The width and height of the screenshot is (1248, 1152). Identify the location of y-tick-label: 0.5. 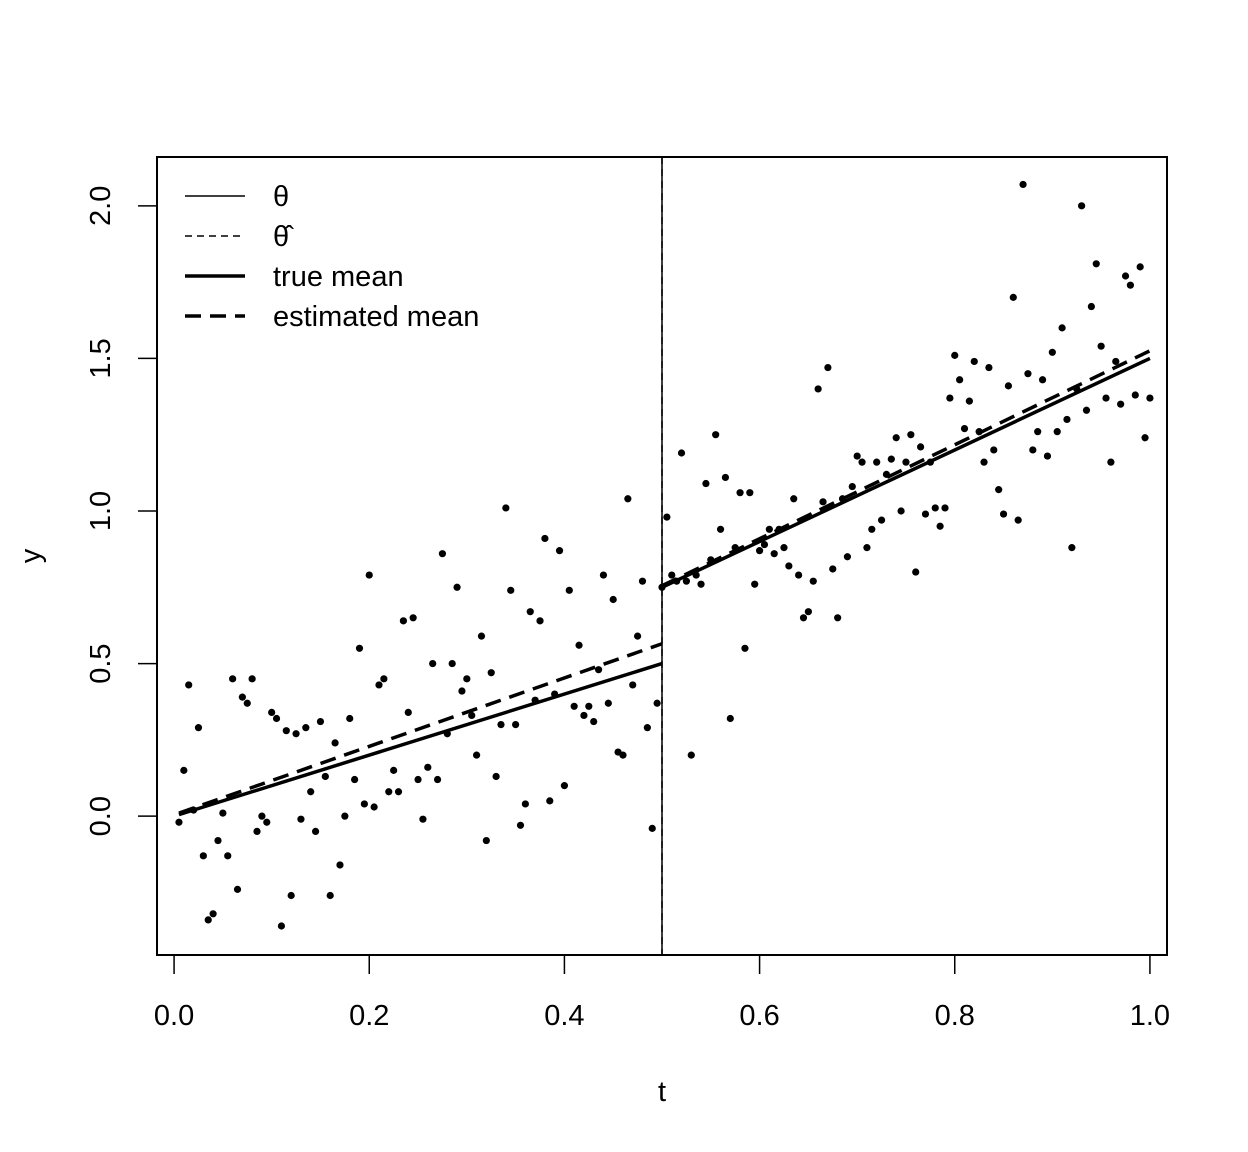
(101, 663).